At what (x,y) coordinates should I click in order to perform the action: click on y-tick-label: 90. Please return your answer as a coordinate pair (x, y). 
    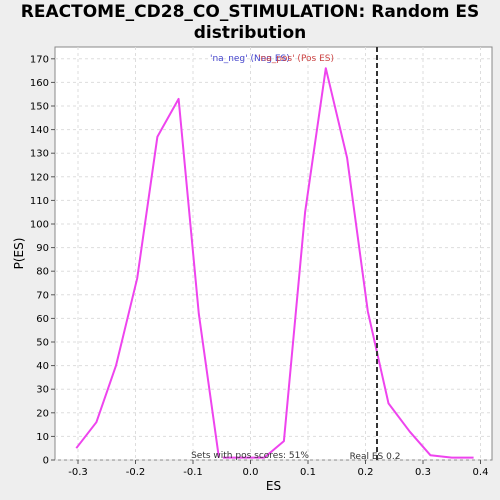
    Looking at the image, I should click on (42, 248).